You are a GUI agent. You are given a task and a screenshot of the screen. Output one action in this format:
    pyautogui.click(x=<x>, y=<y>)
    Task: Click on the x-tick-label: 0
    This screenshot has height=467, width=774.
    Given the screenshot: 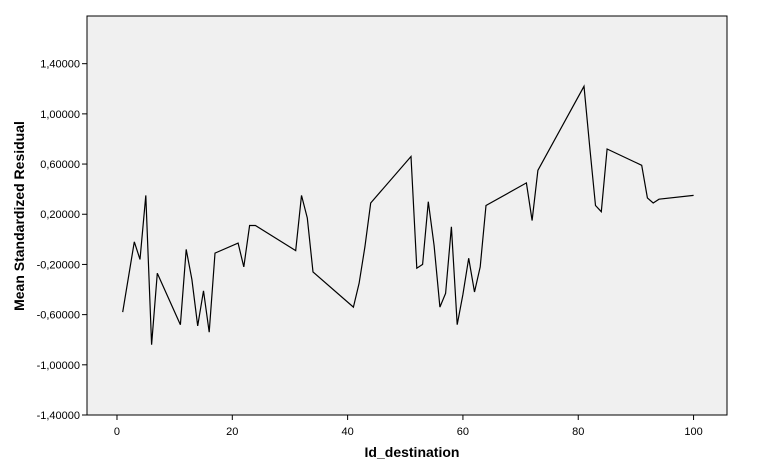 What is the action you would take?
    pyautogui.click(x=117, y=432)
    